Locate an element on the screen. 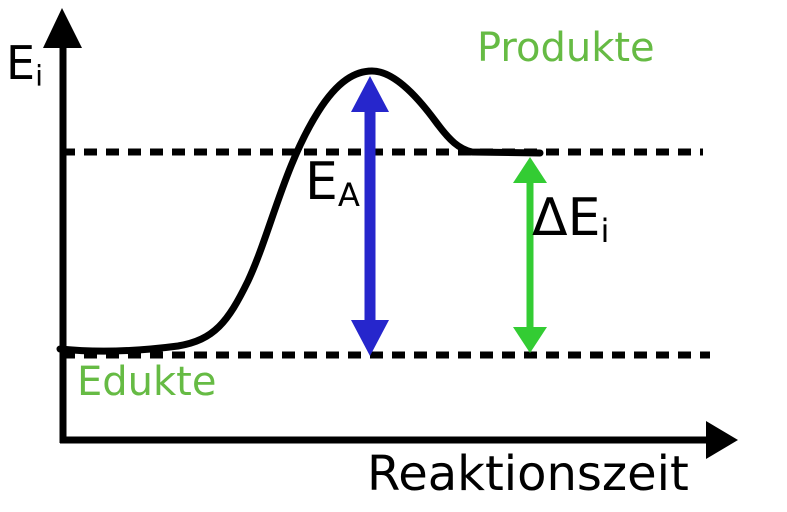 The width and height of the screenshot is (787, 512). educts-label: Edukte is located at coordinates (147, 382).